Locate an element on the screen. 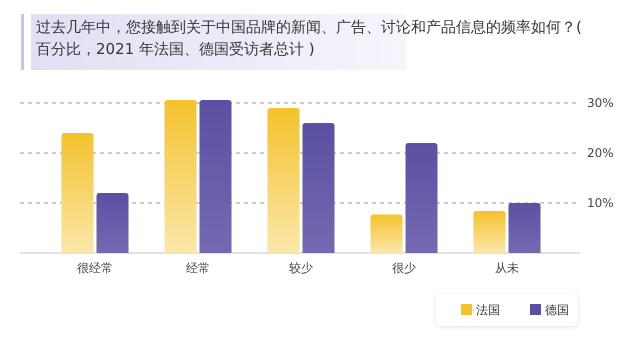  legend-label: 法国 is located at coordinates (488, 310).